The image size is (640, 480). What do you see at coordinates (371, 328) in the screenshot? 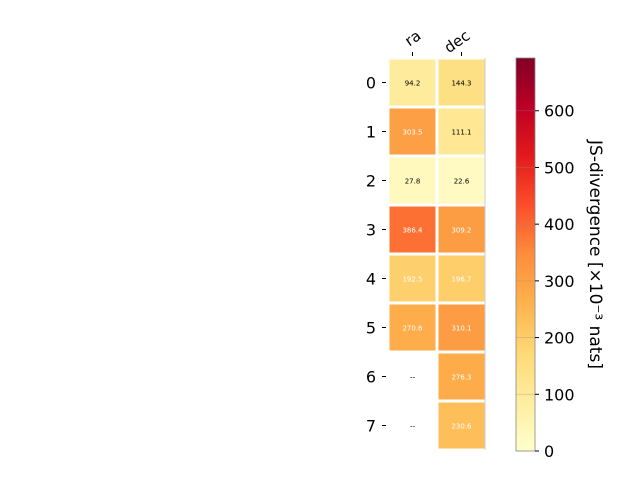
I see `row-tick-label: 5` at bounding box center [371, 328].